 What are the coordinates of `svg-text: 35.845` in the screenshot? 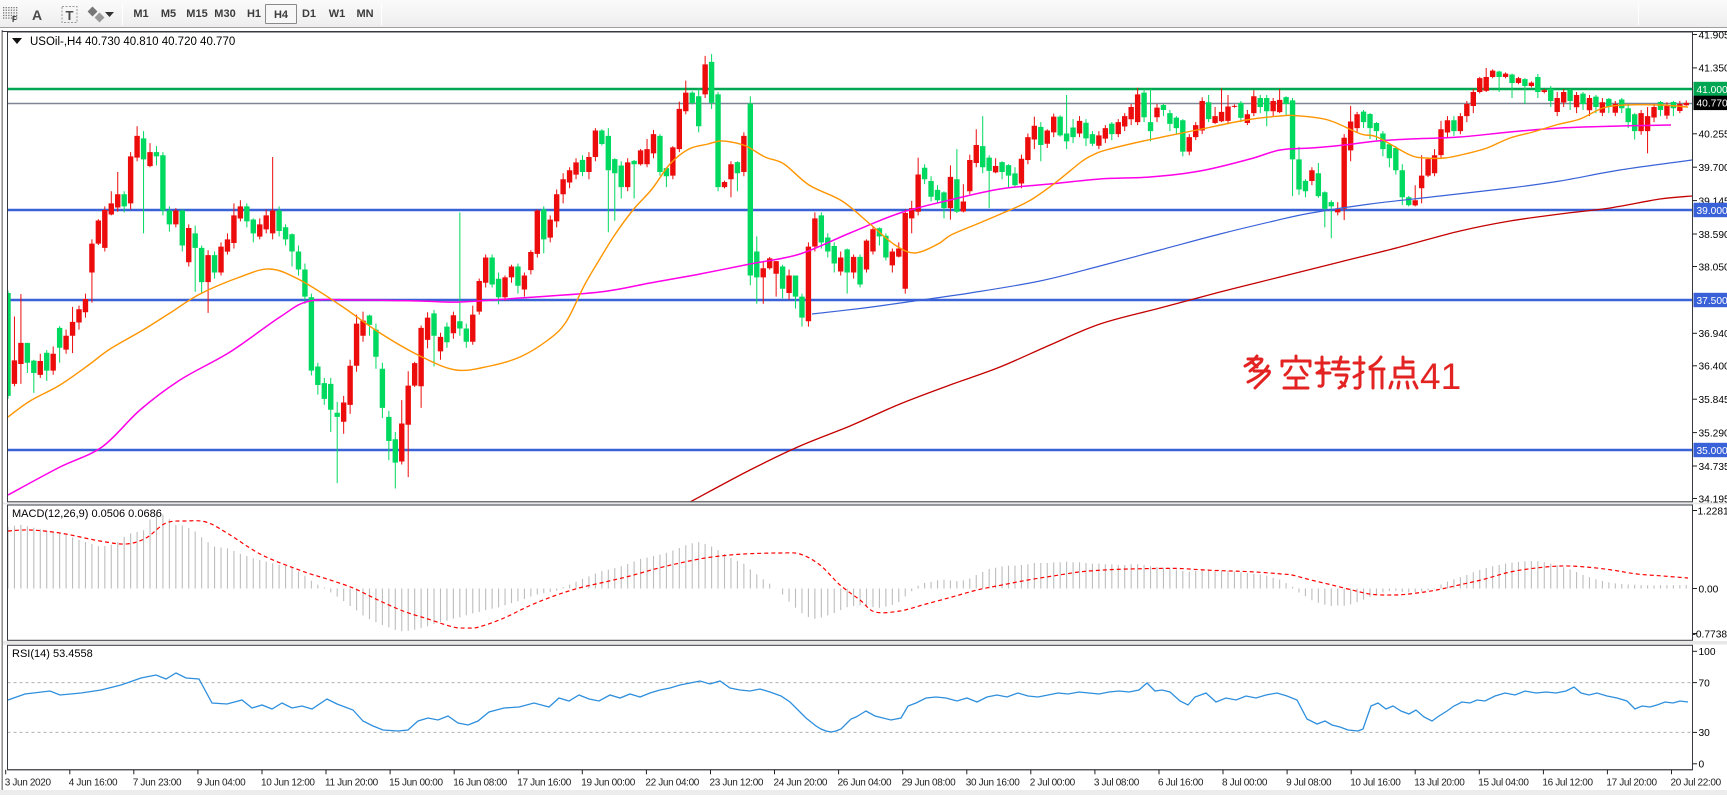 It's located at (1713, 400).